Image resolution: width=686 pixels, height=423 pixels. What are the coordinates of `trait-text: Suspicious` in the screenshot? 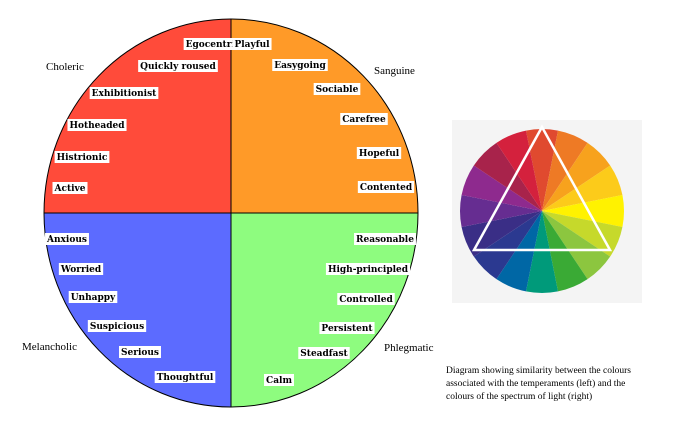 It's located at (117, 327).